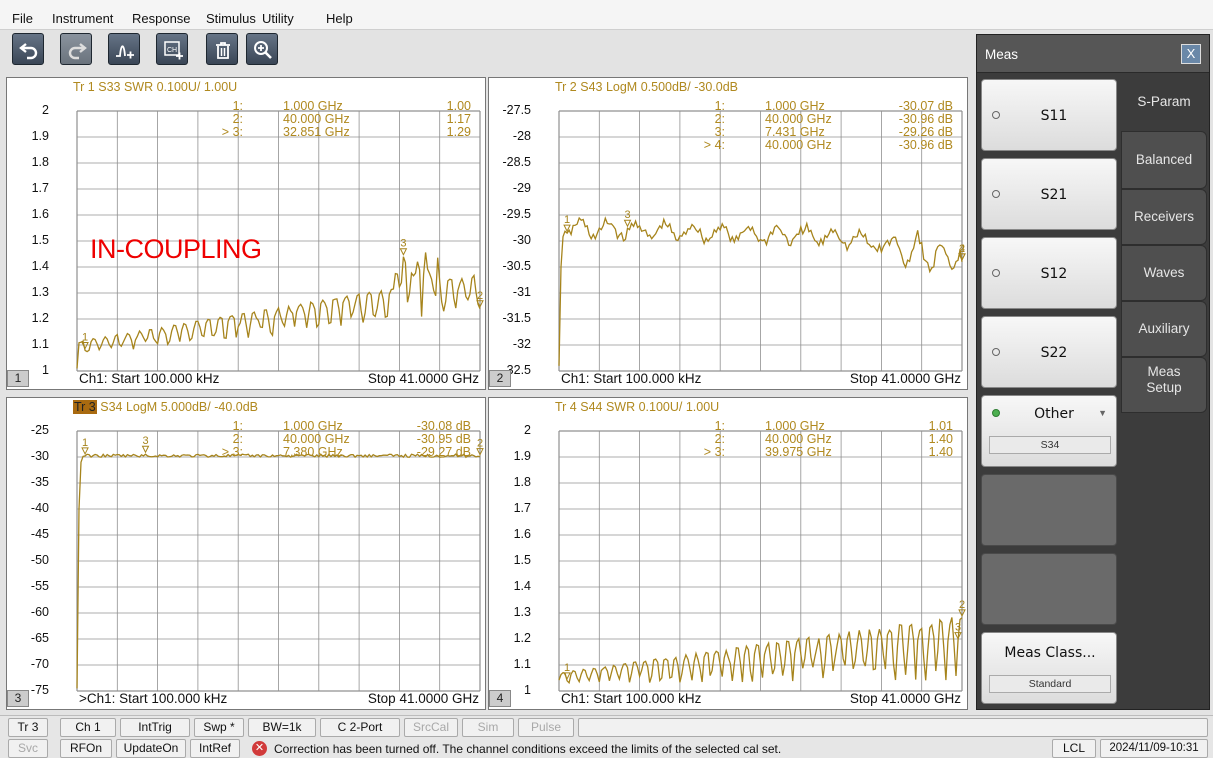  I want to click on marker-readout: 2: 40.000 GHz 1.40, so click(724, 439).